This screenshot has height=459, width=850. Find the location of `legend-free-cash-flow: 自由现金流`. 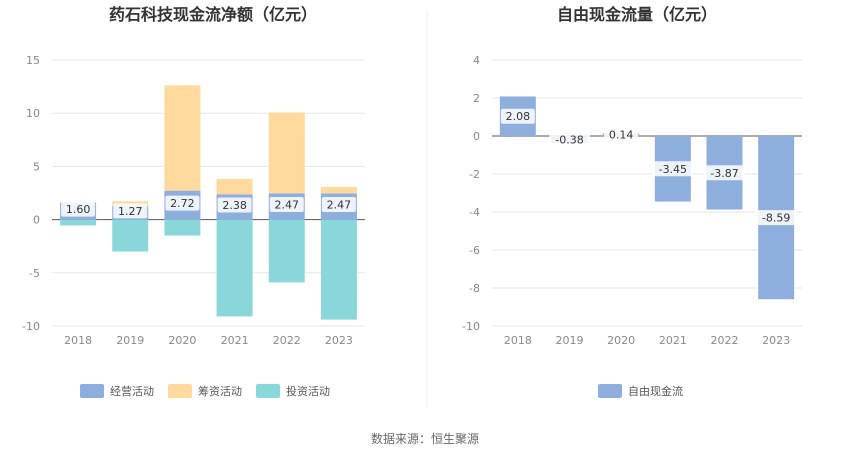

legend-free-cash-flow: 自由现金流 is located at coordinates (640, 391).